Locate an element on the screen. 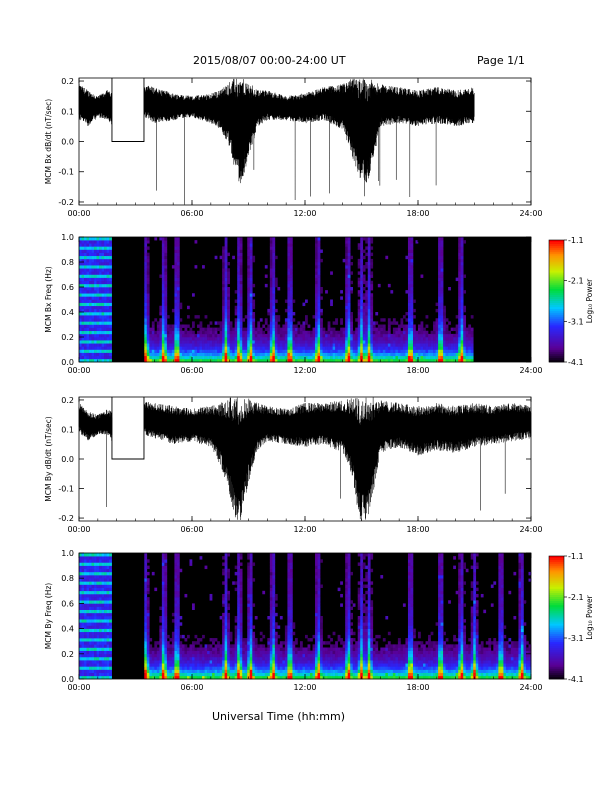  plot-title: 2015/08/07 00:00-24:00 UT is located at coordinates (269, 60).